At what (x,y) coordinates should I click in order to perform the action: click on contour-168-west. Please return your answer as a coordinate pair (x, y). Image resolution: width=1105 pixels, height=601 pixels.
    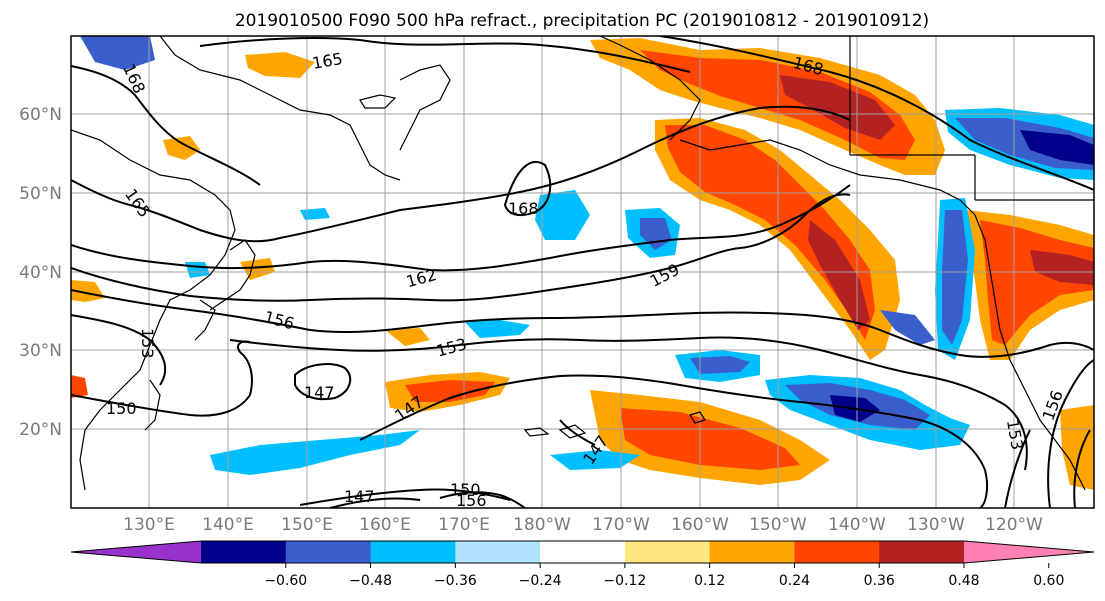
    Looking at the image, I should click on (166, 125).